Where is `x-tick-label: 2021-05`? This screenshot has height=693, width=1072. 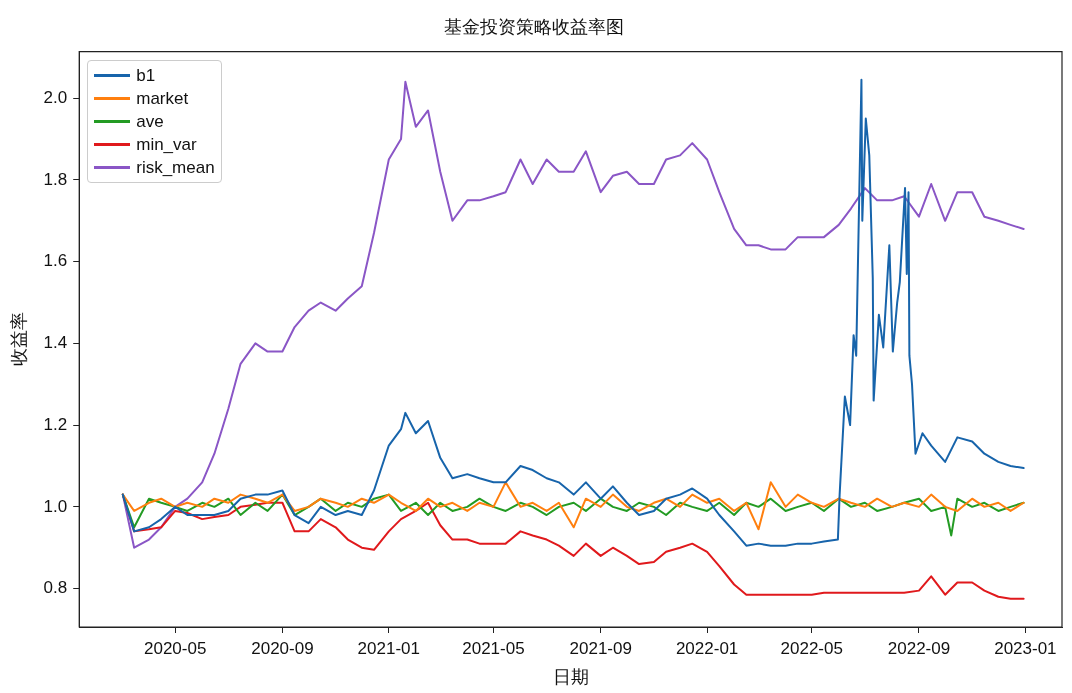
x-tick-label: 2021-05 is located at coordinates (493, 648).